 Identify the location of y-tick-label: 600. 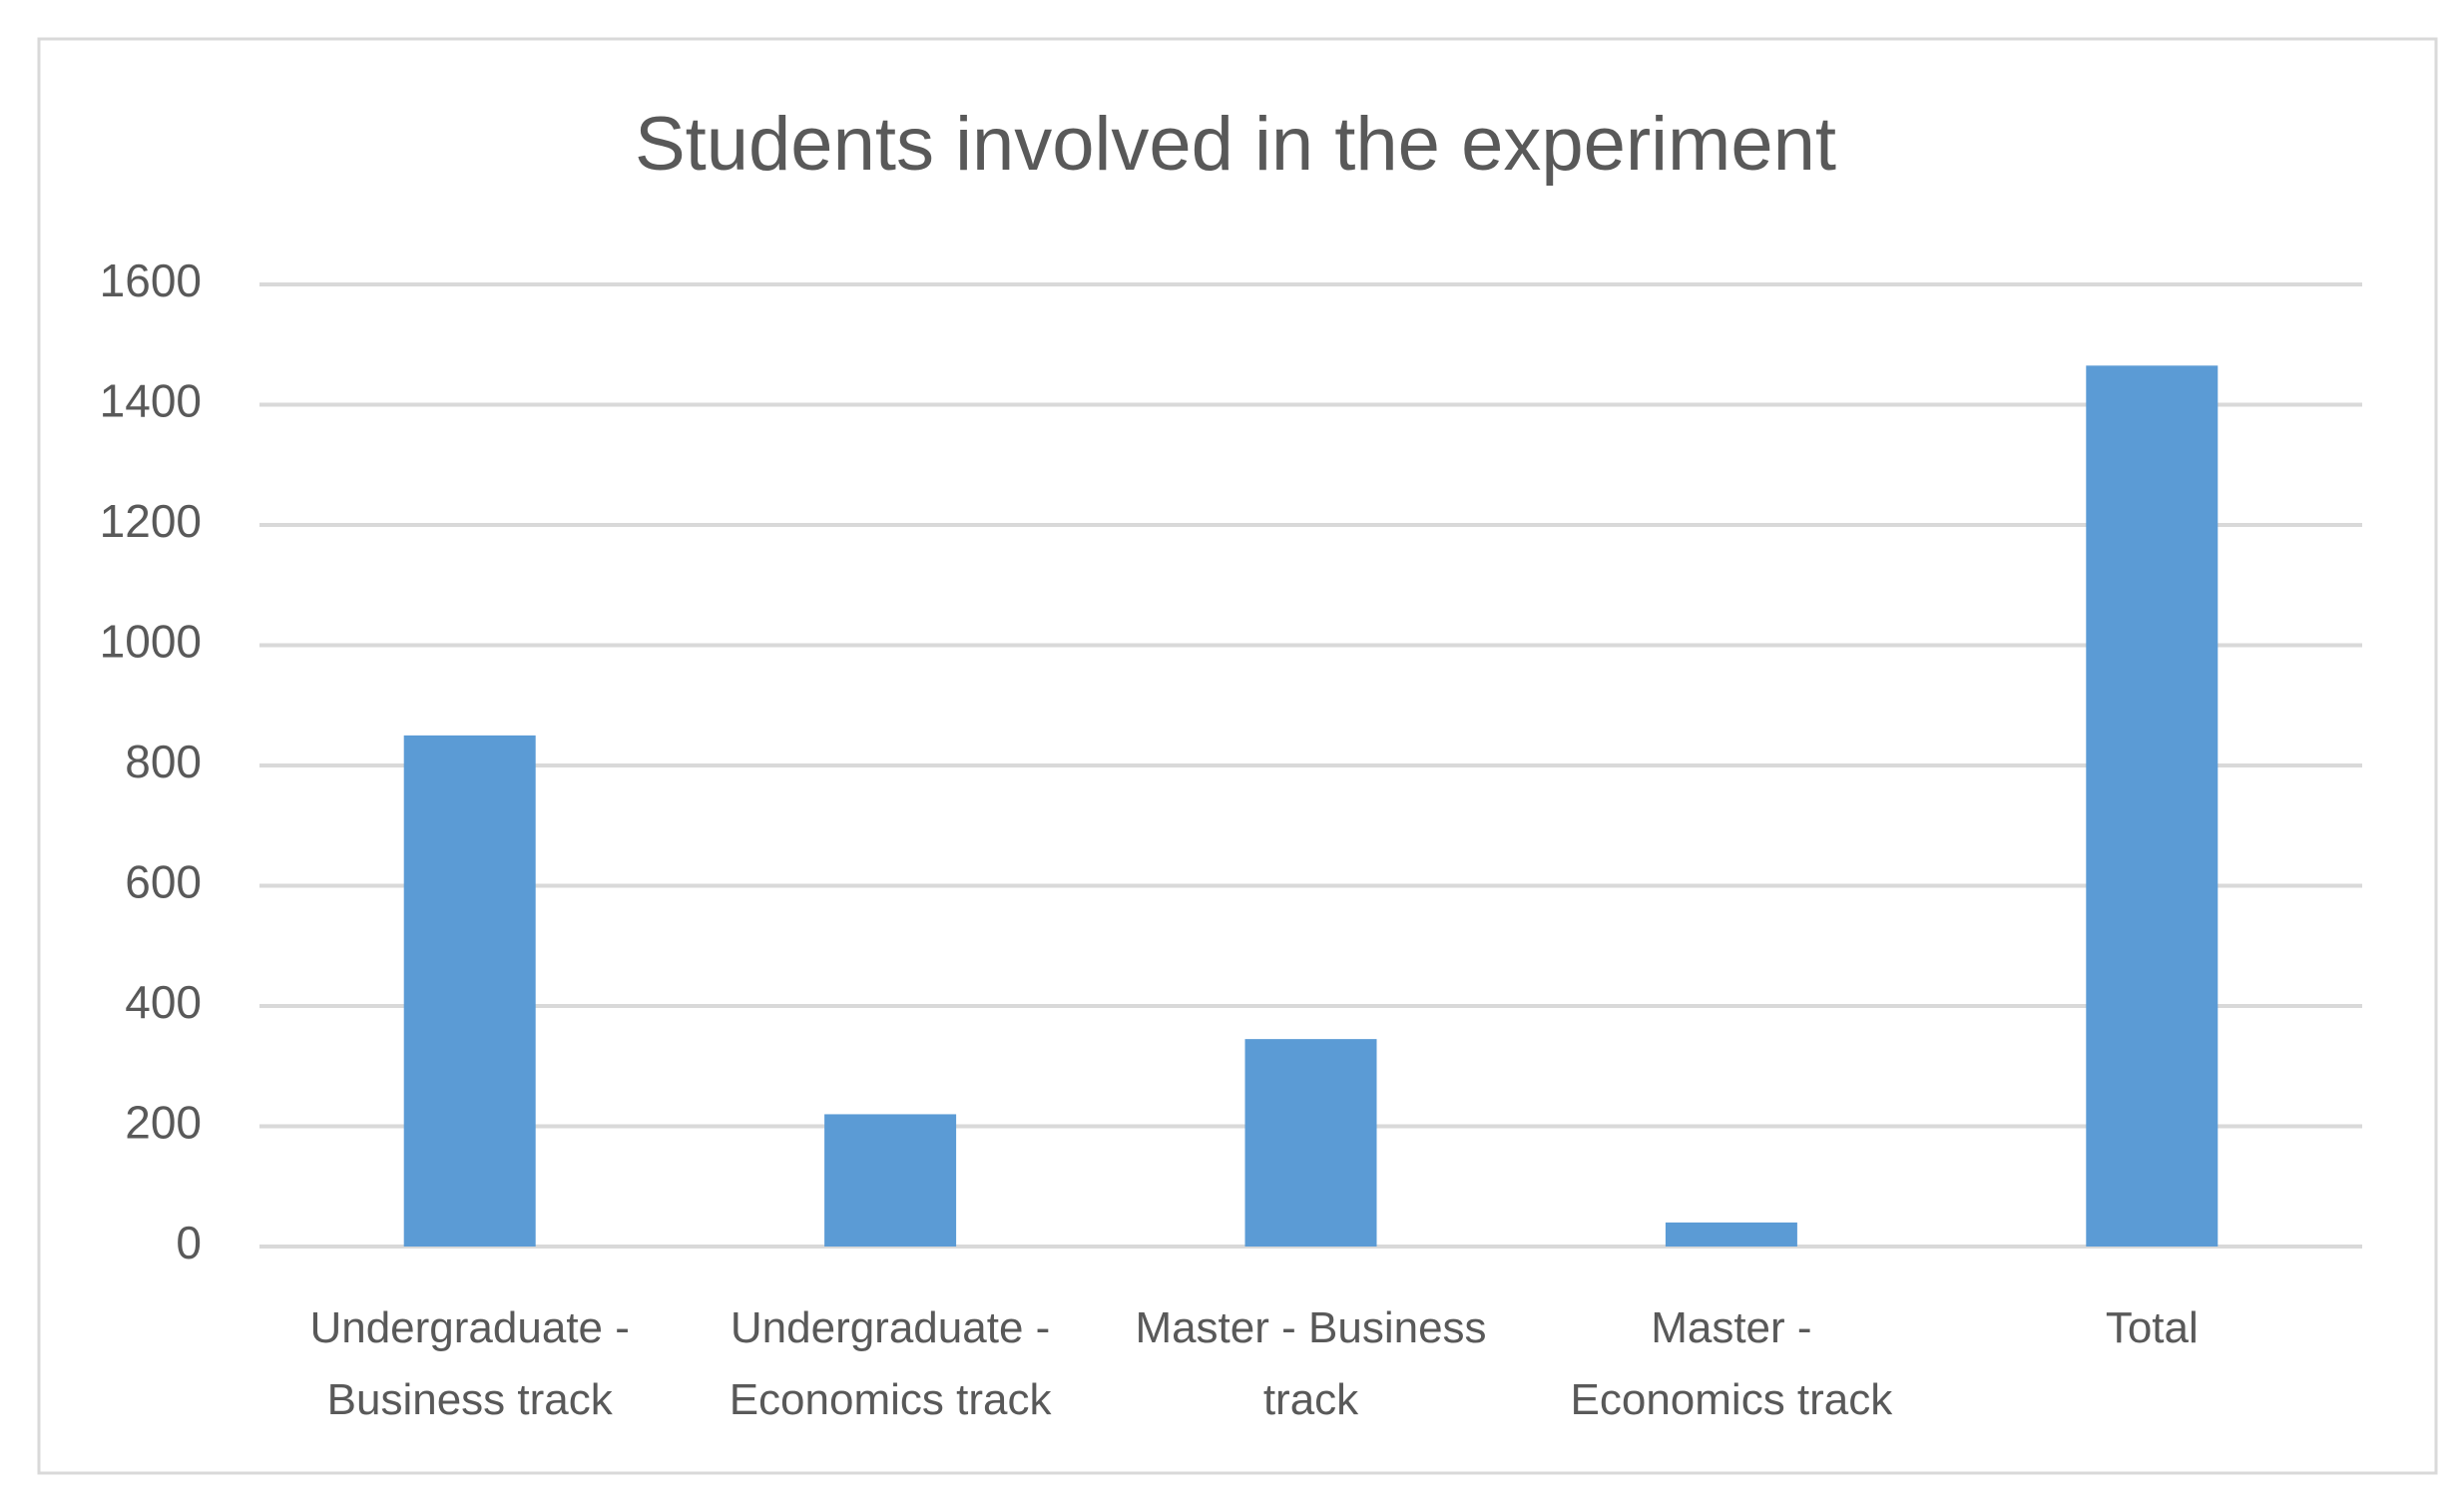
(163, 882).